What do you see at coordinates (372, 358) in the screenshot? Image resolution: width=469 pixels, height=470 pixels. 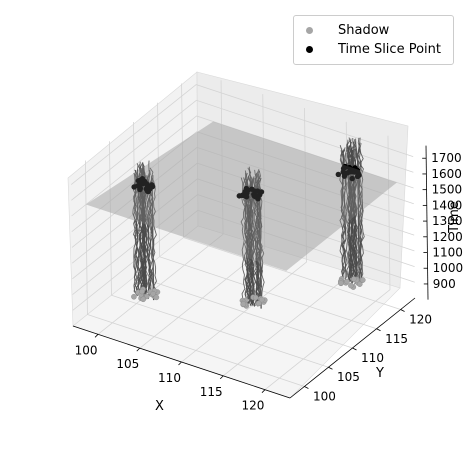 I see `y-tick-label: 110` at bounding box center [372, 358].